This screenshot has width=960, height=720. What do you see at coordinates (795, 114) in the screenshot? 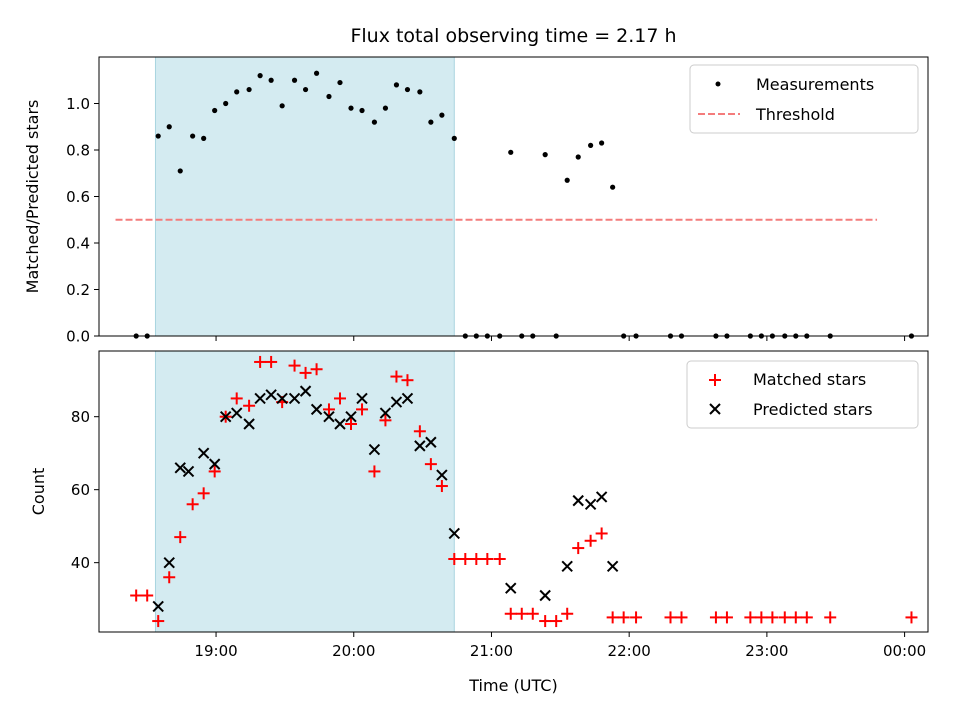
I see `legend-threshold-label: Threshold` at bounding box center [795, 114].